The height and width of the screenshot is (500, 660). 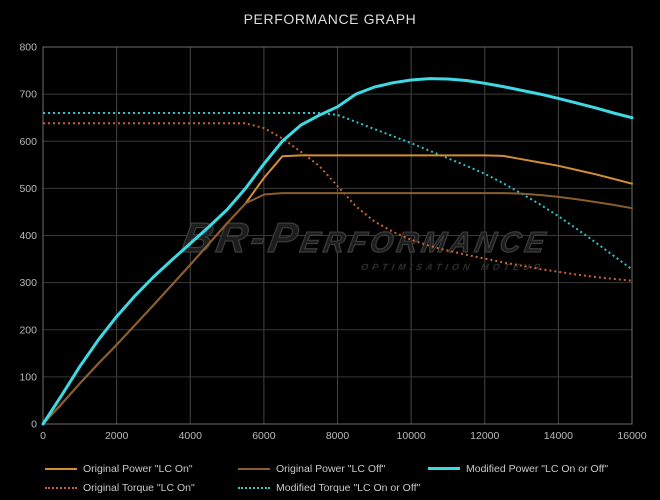 I want to click on legend-item-modified-power-lc-on-or-off: Modified Power "LC On or Off", so click(x=518, y=467).